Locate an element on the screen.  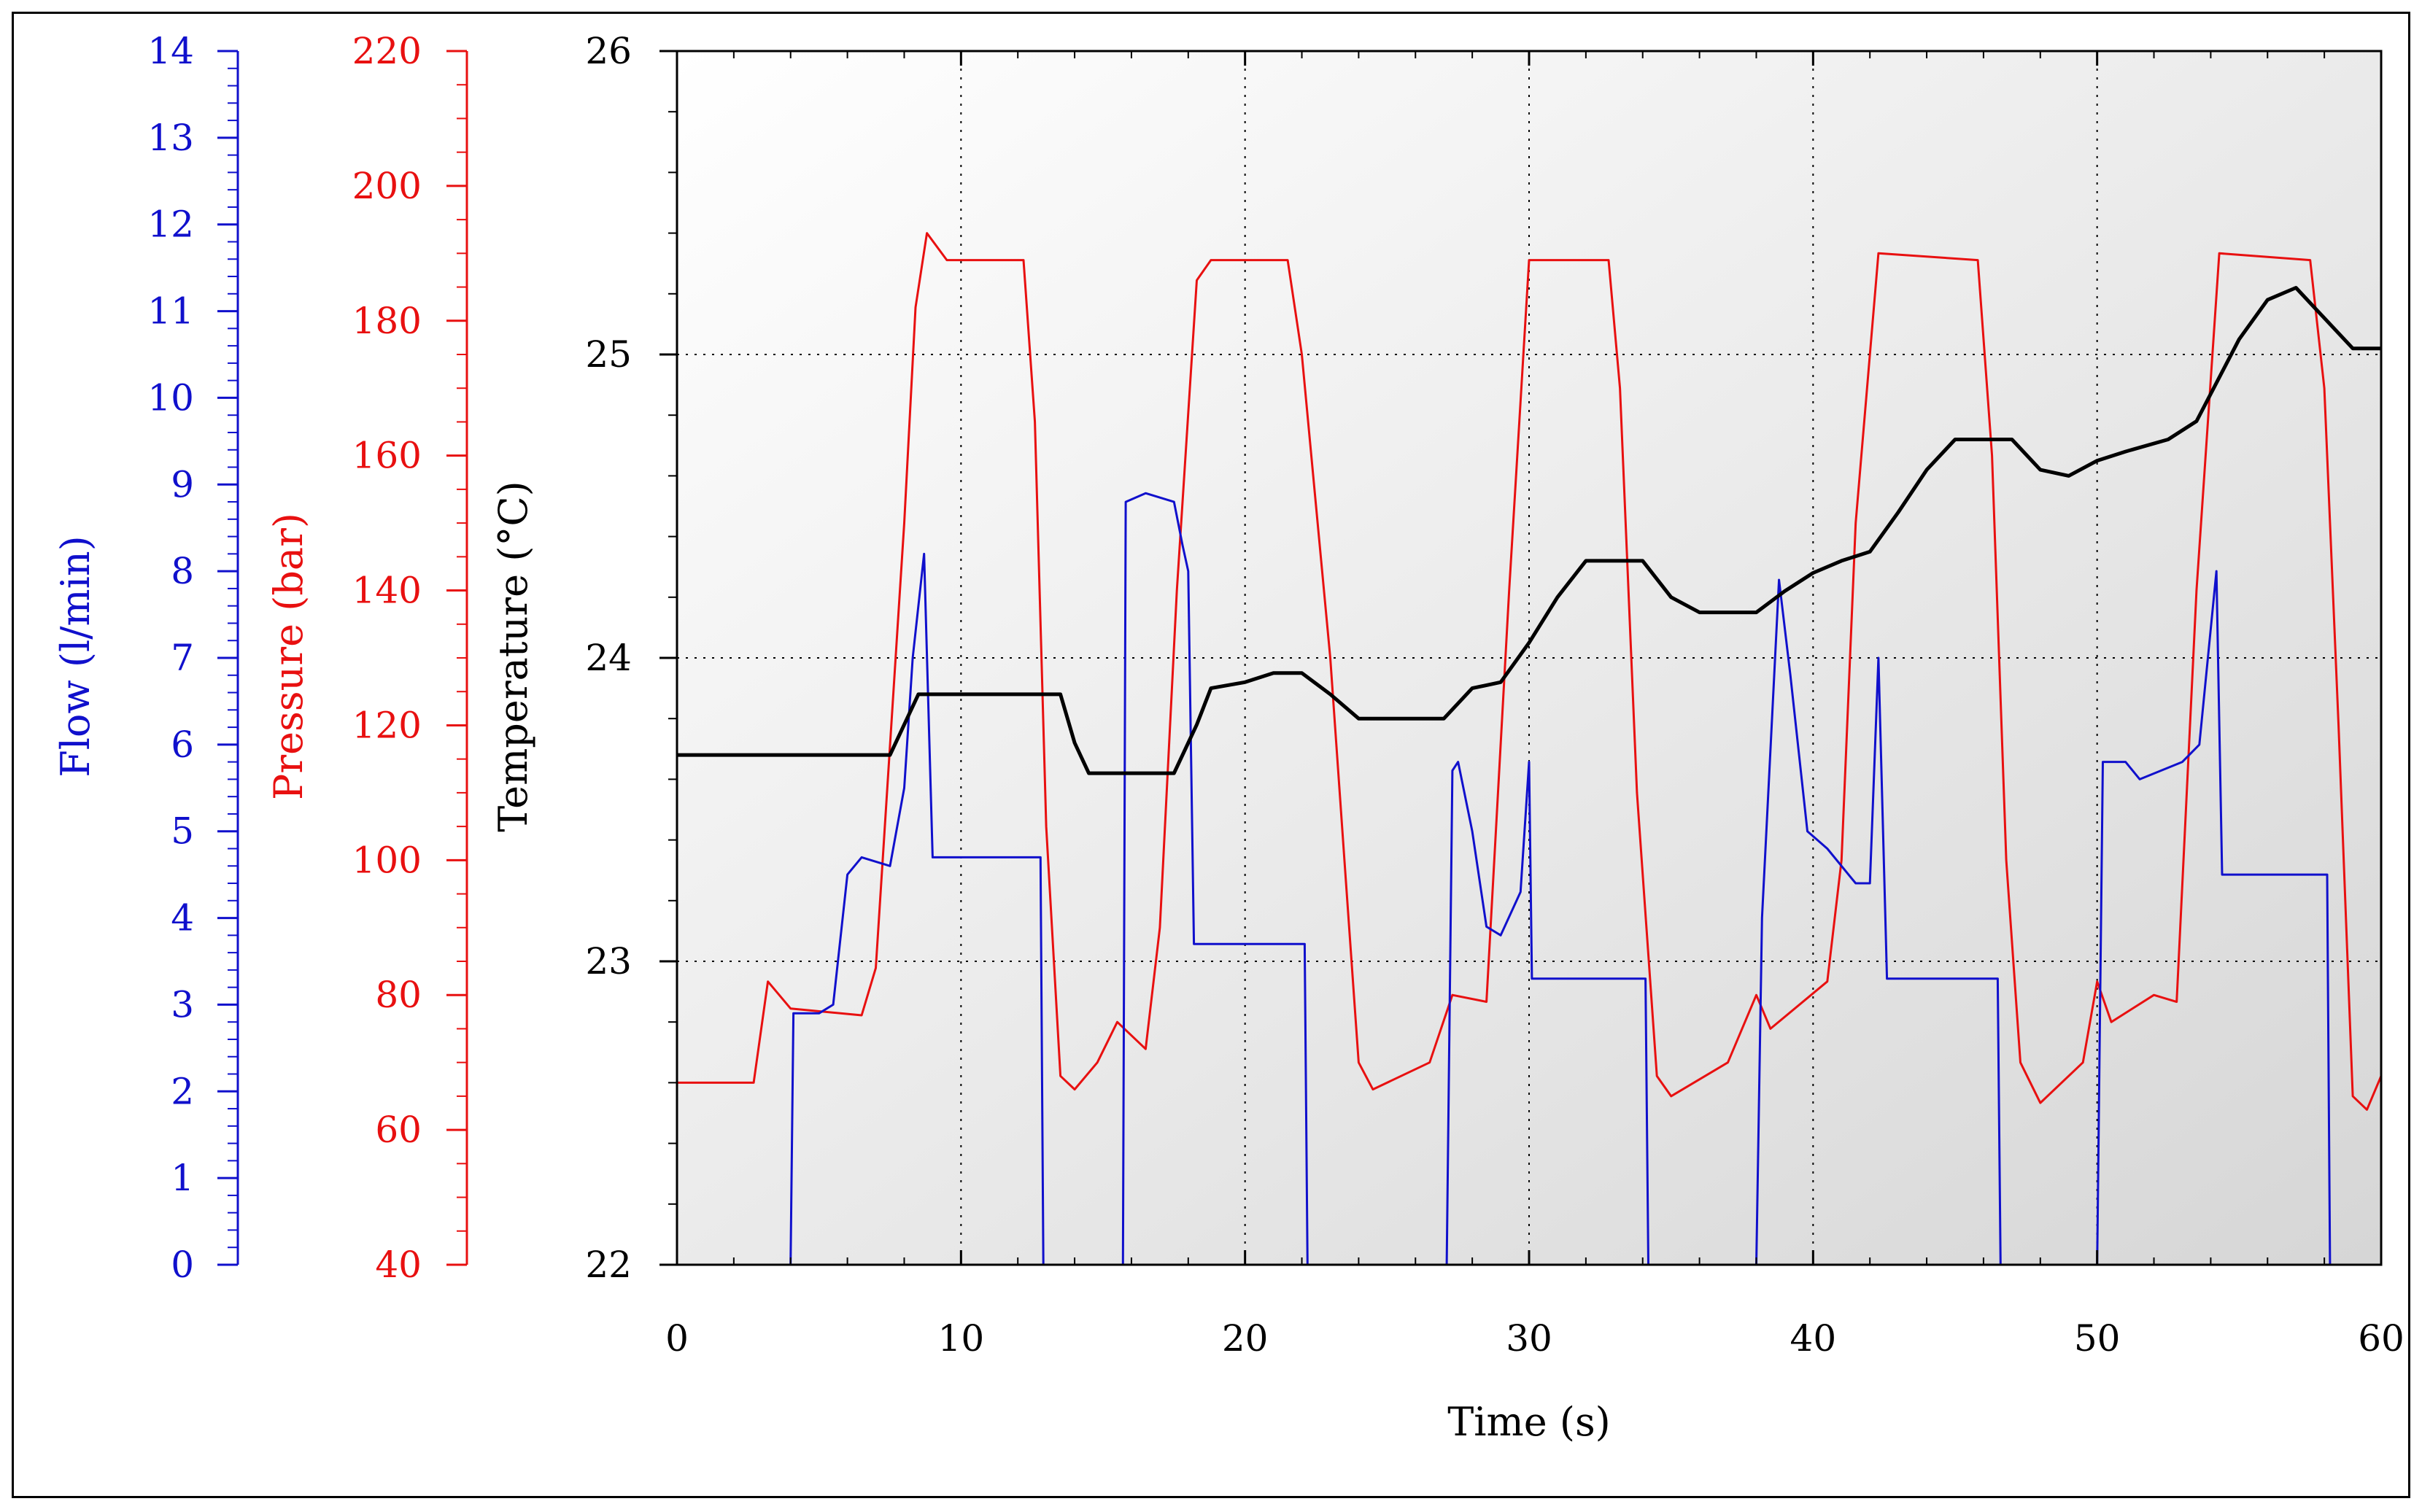
pressure-tick-label: 220 is located at coordinates (387, 51).